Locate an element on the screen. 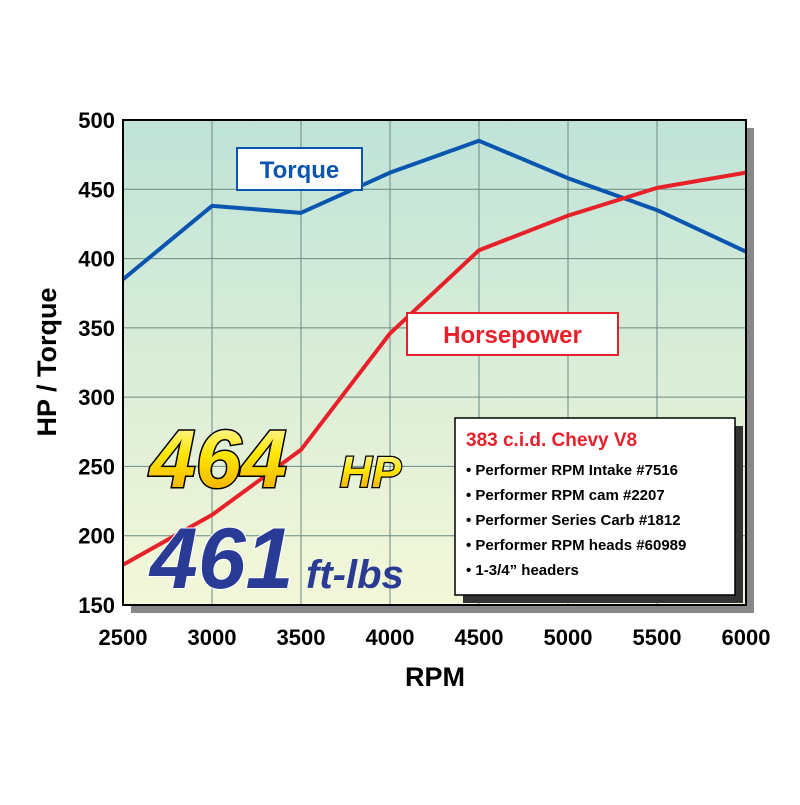 This screenshot has height=805, width=800. series-labels: Torque Horsepower is located at coordinates (427, 251).